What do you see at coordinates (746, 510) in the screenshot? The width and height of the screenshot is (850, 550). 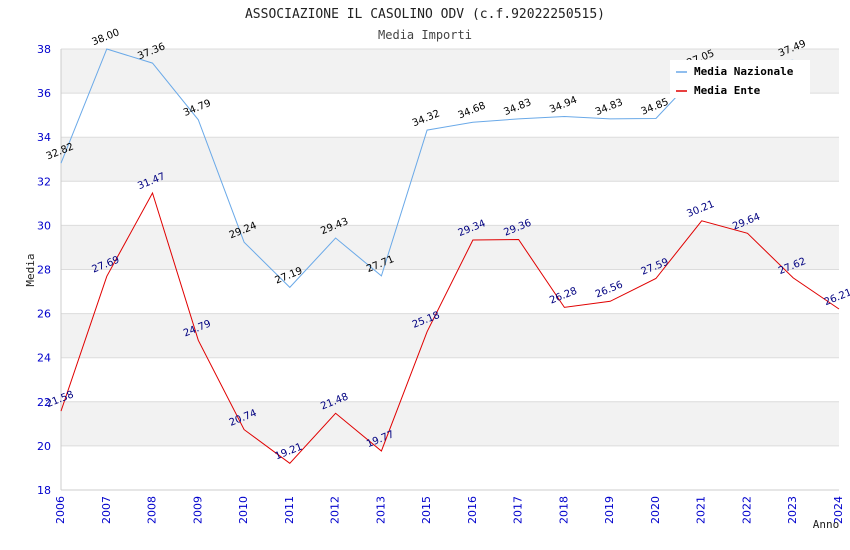 I see `x-tick-label: 2022` at bounding box center [746, 510].